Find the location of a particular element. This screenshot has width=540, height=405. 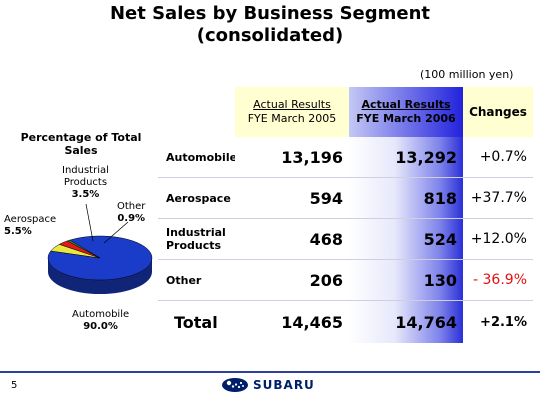

header-fy2006: Actual Results FYE March 2006 is located at coordinates (406, 112).